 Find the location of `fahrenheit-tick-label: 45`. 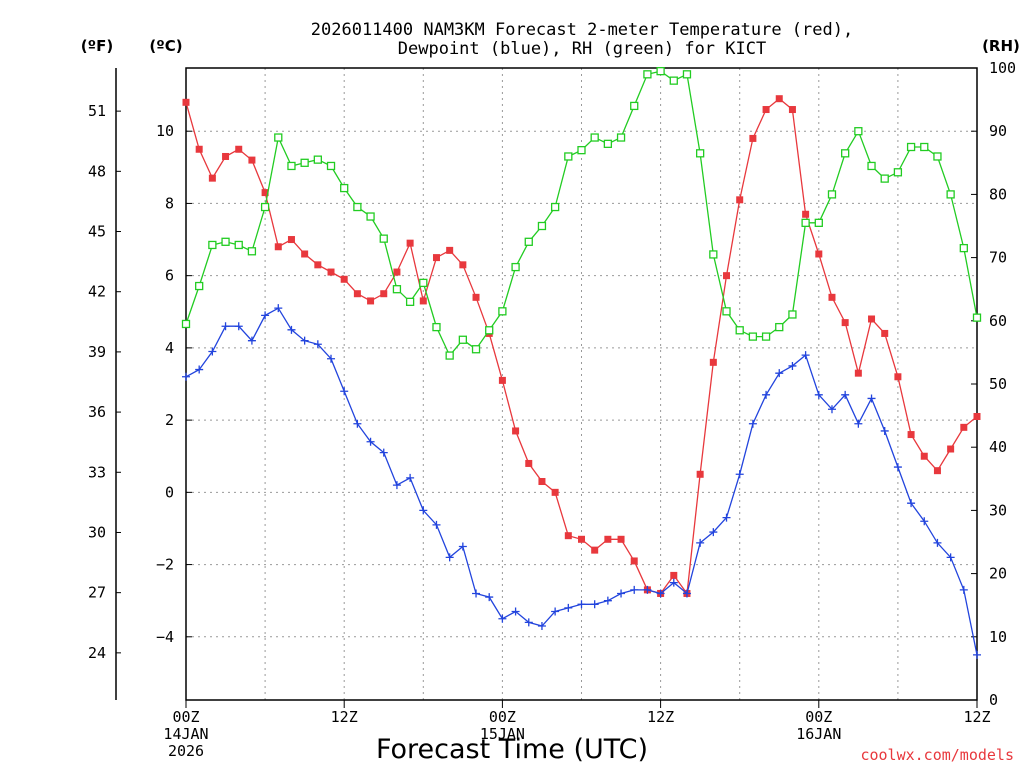

fahrenheit-tick-label: 45 is located at coordinates (97, 232).